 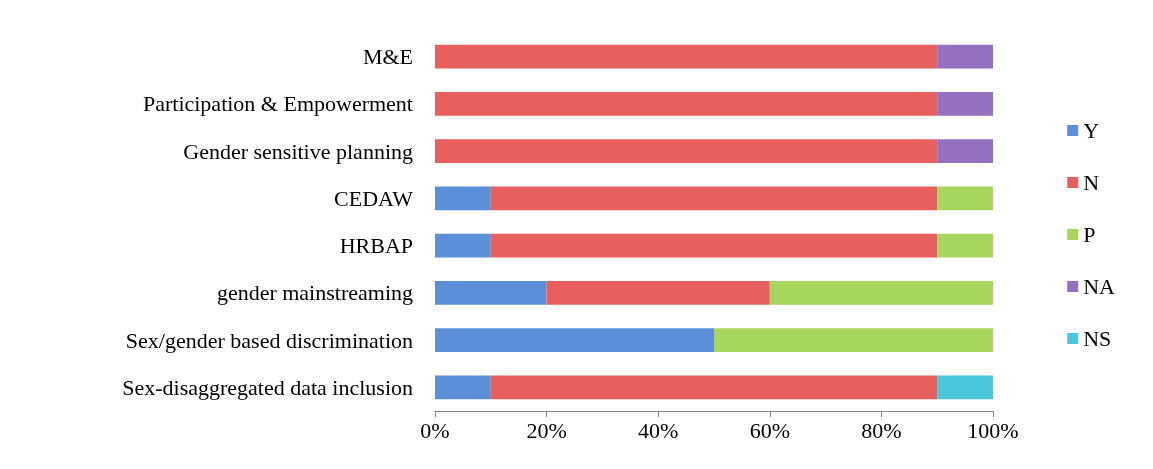 I want to click on y-tick-label: gender mainstreaming, so click(x=314, y=293).